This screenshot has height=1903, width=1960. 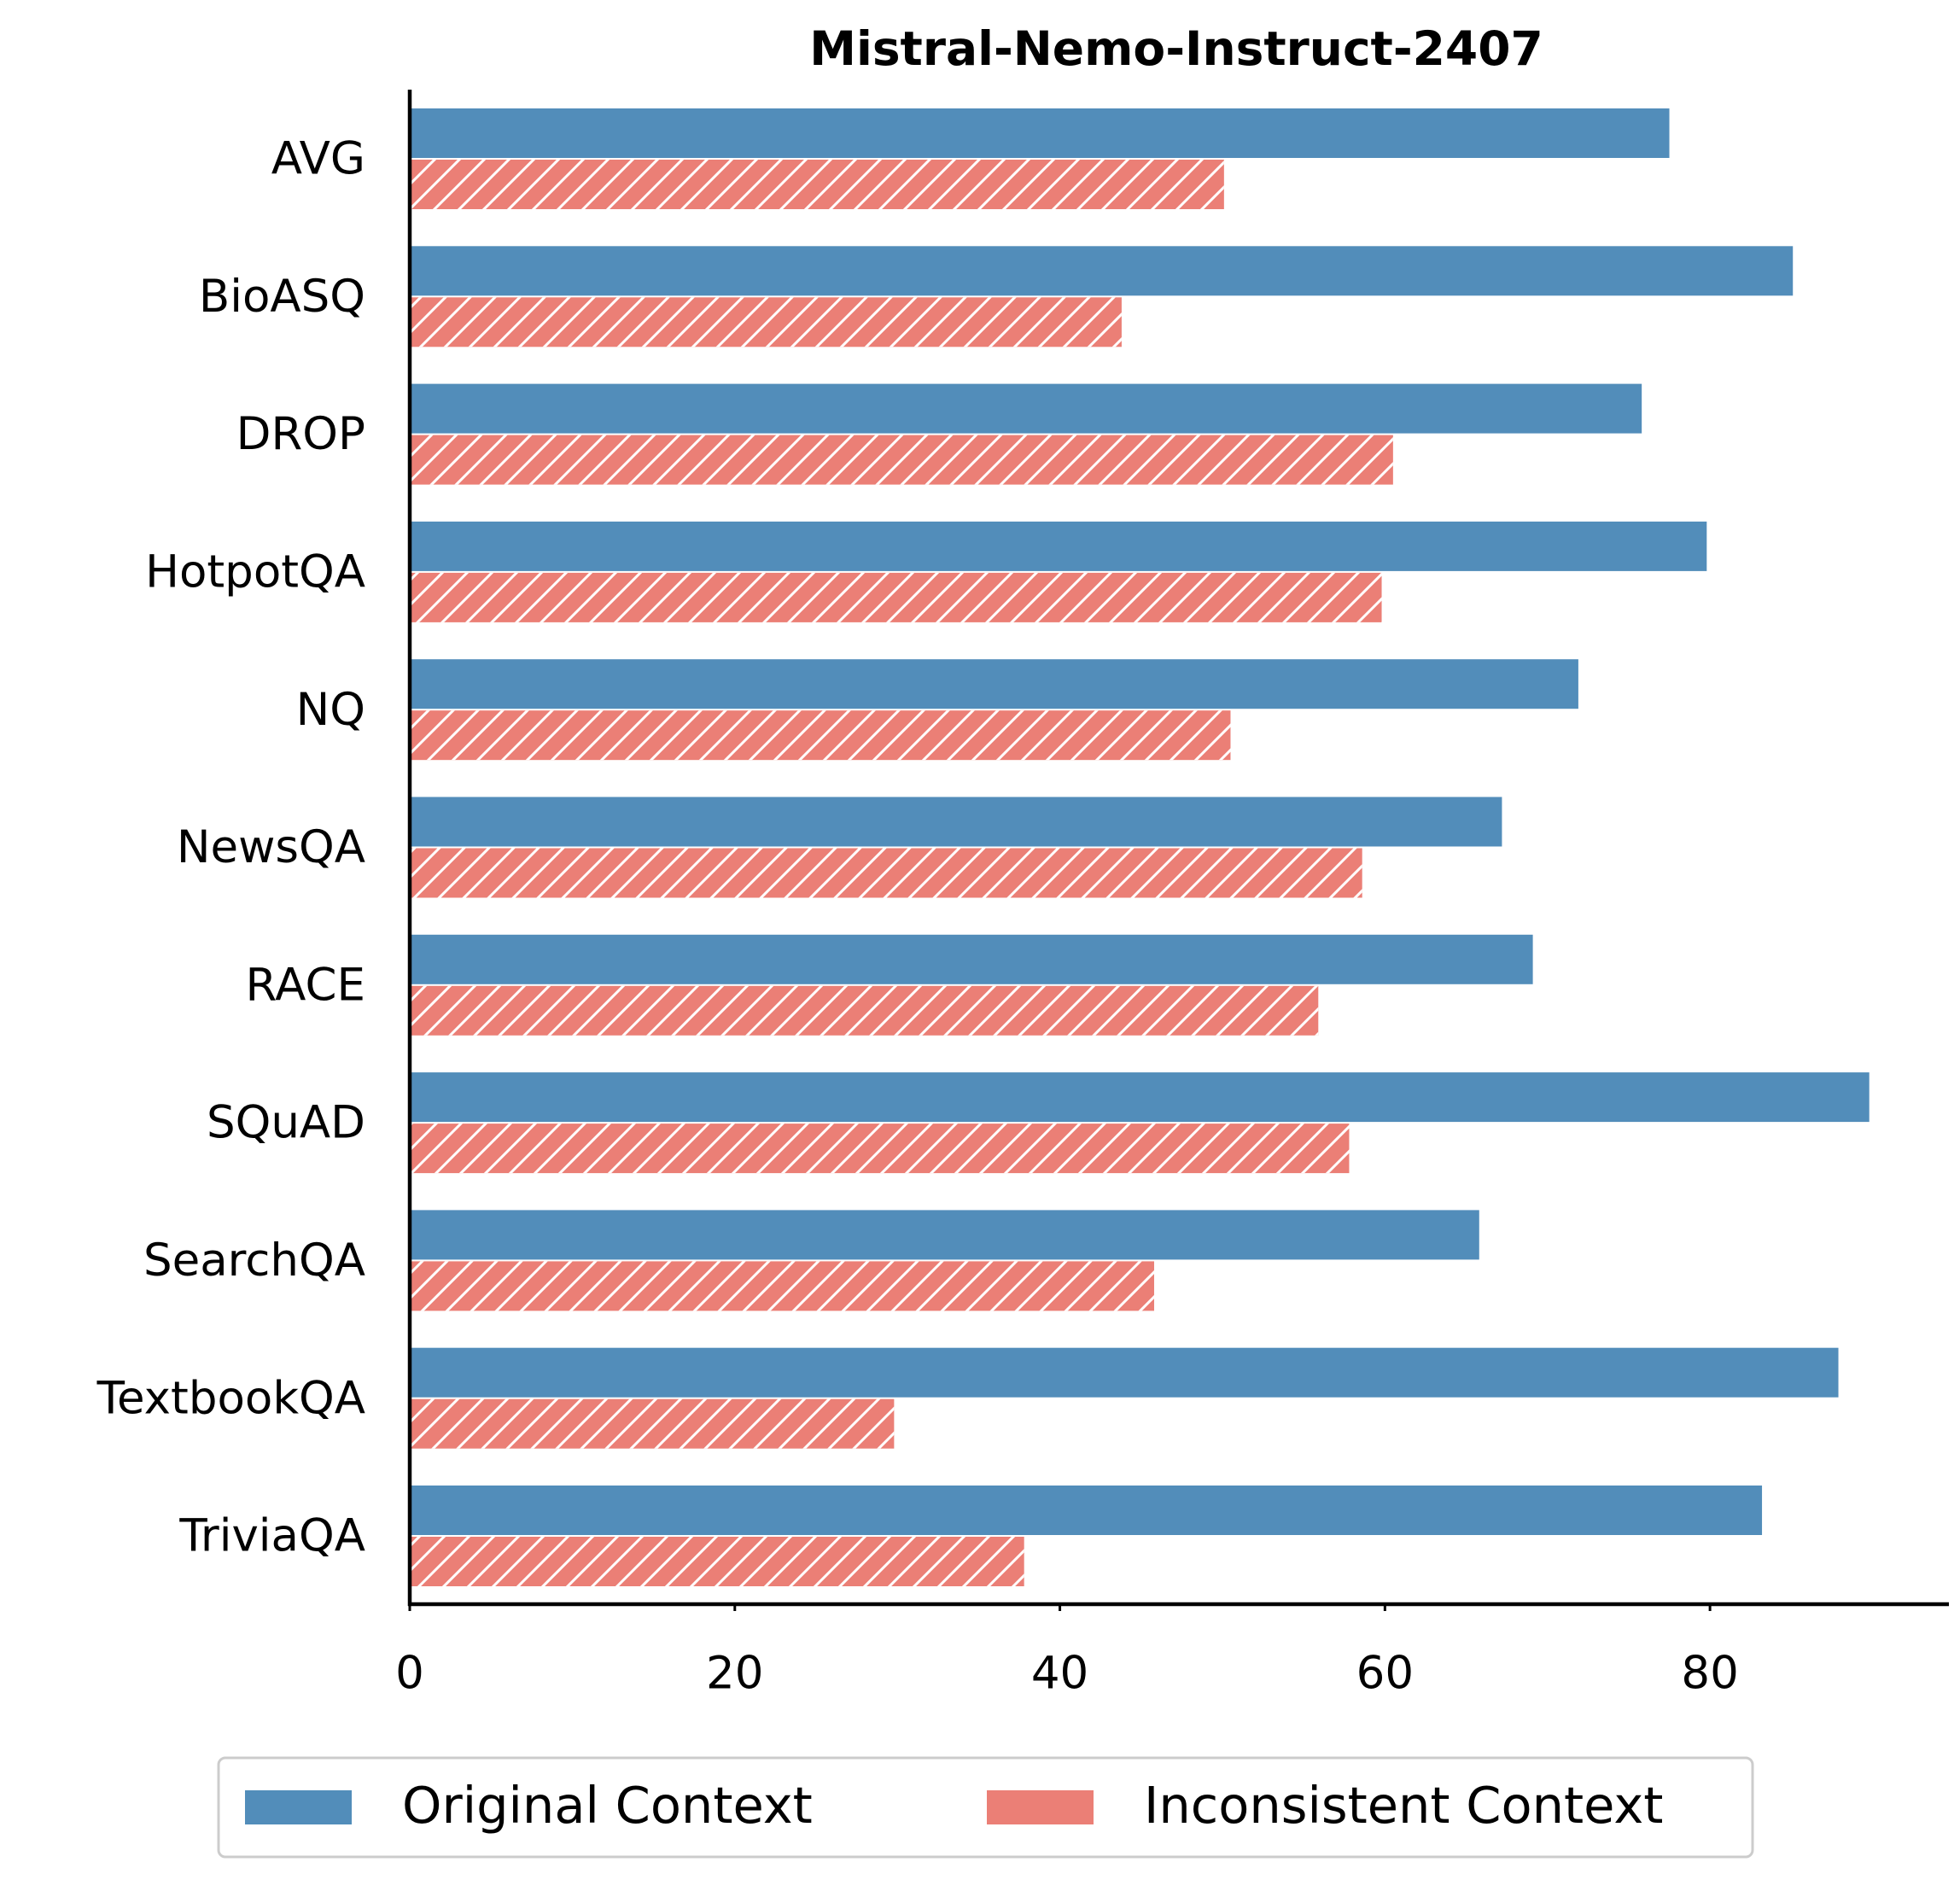 I want to click on legend-label: Original Context, so click(x=607, y=1805).